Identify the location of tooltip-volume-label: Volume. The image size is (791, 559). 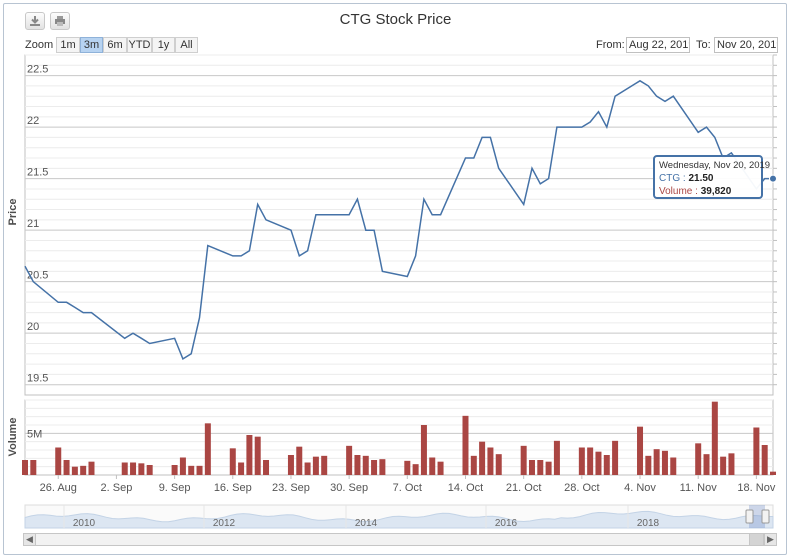
(676, 191).